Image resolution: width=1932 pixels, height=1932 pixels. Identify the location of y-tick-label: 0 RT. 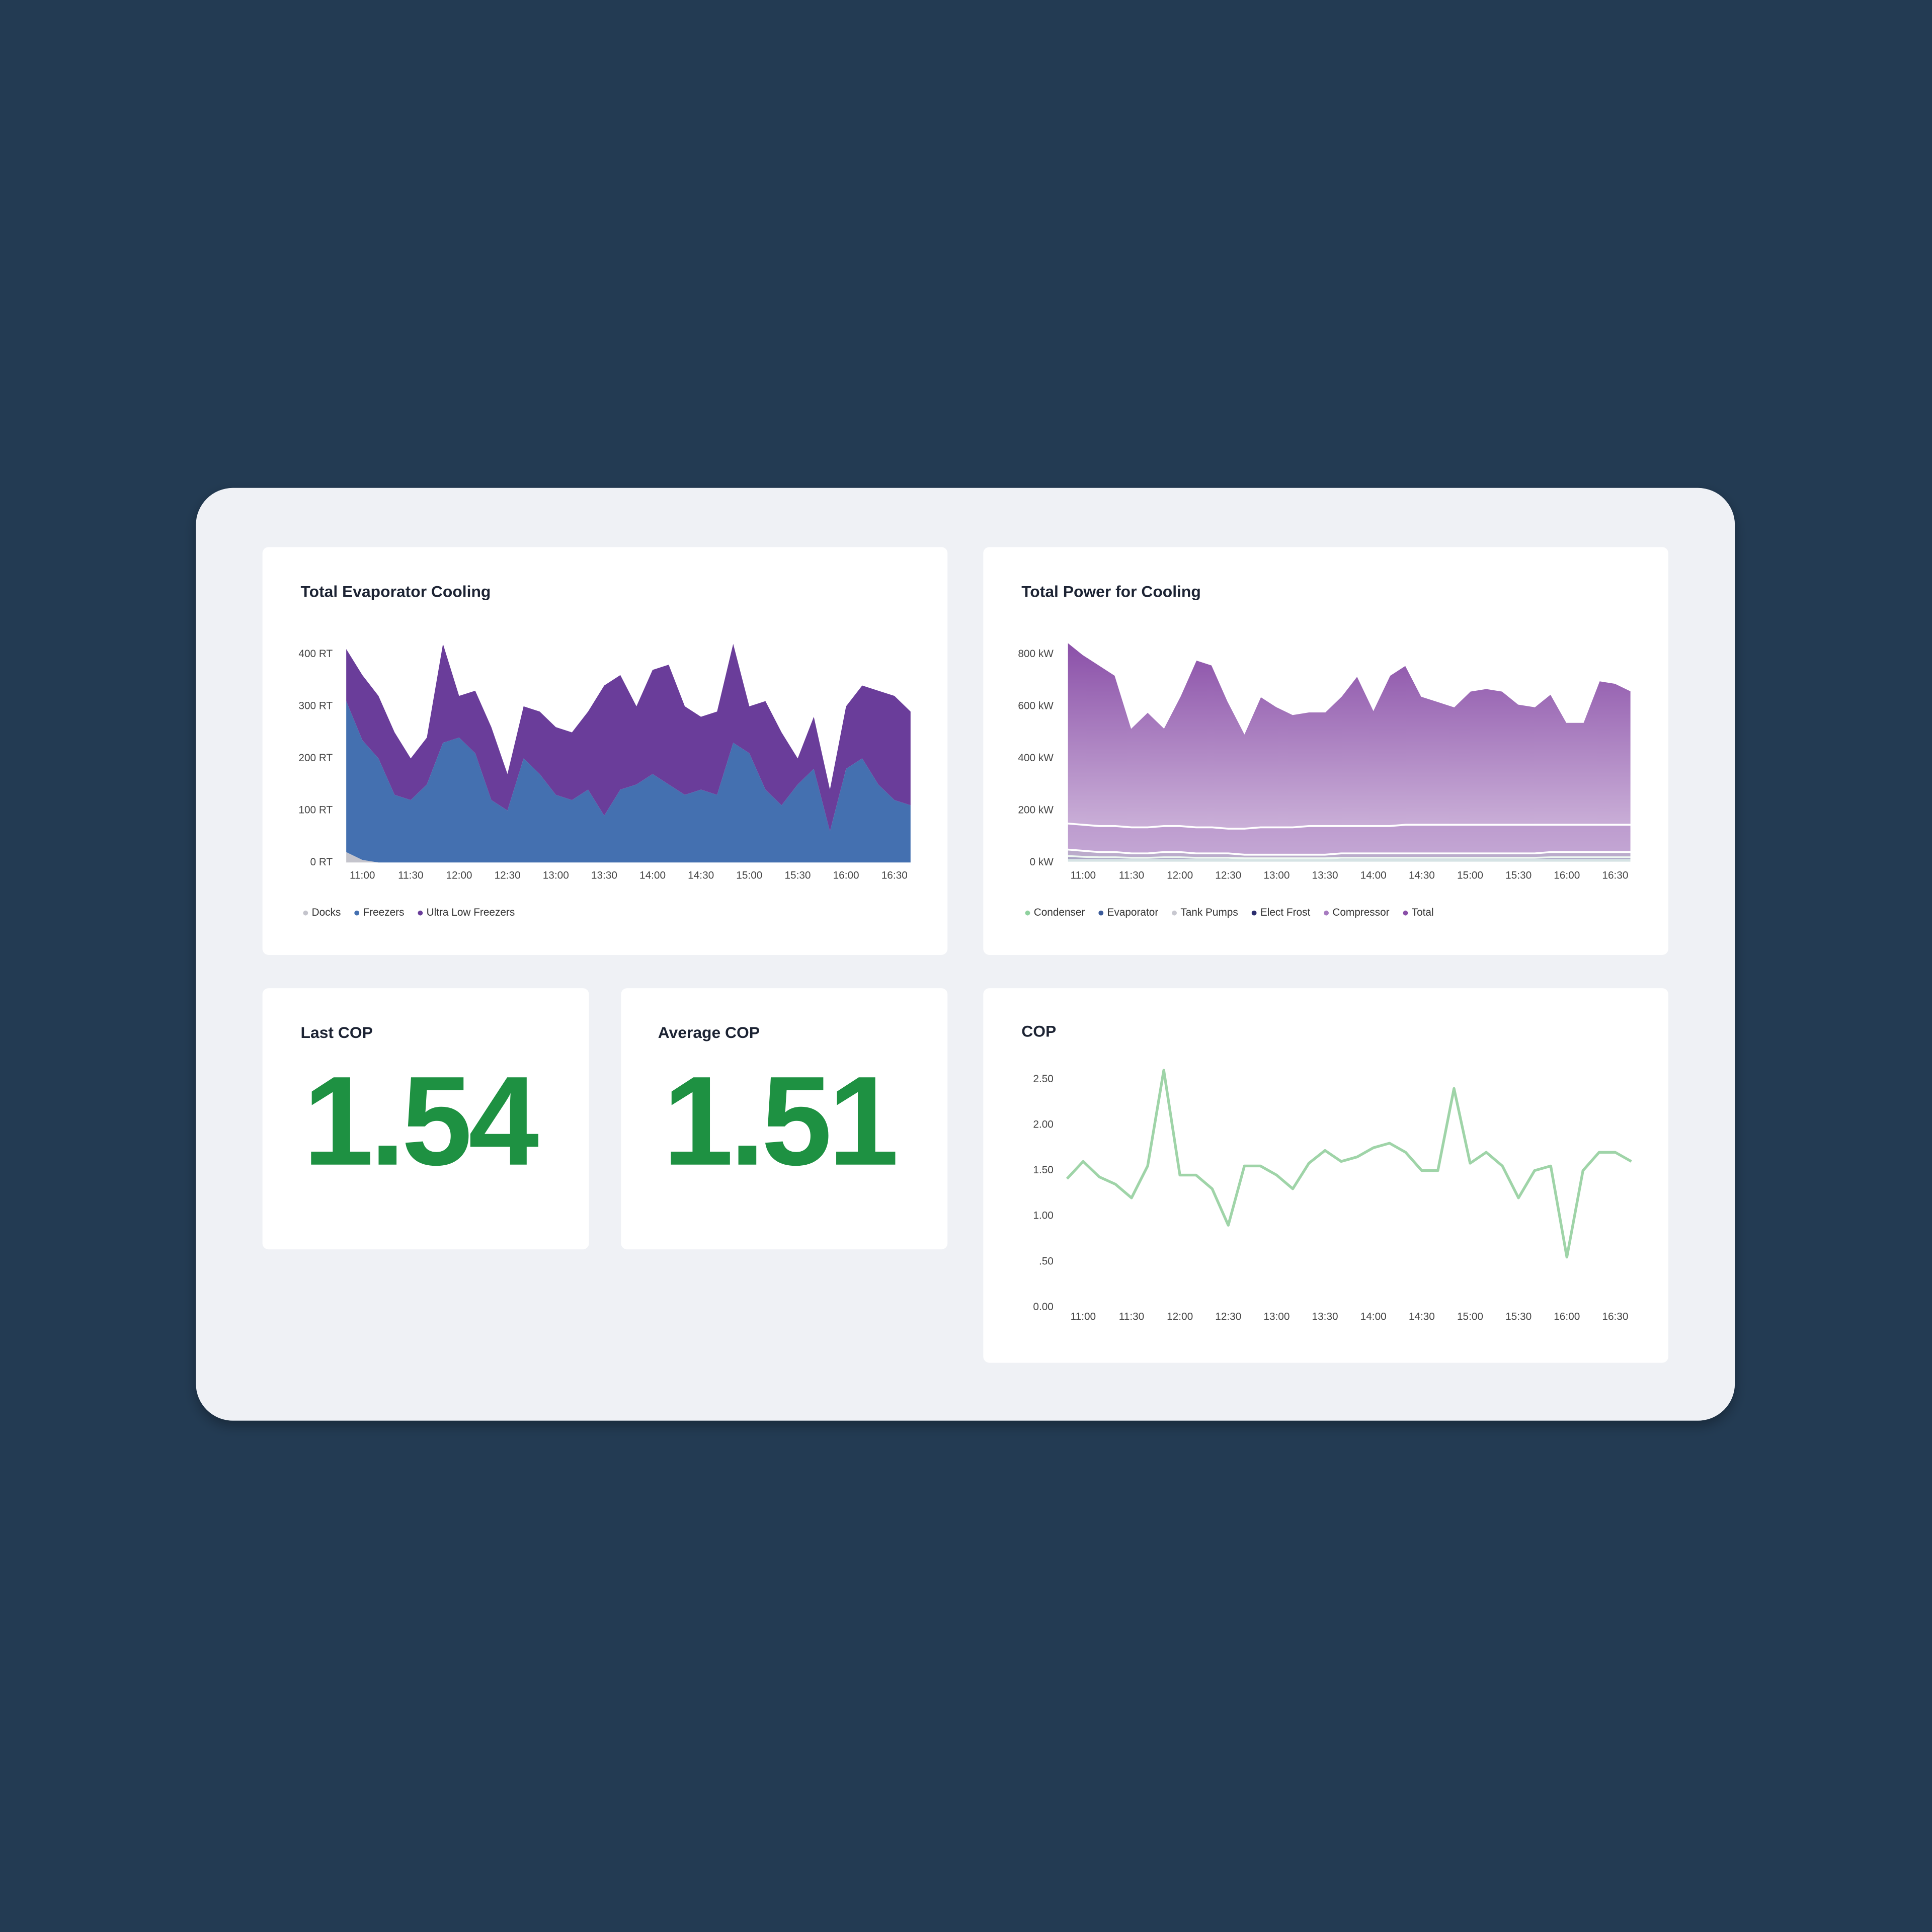
(321, 862).